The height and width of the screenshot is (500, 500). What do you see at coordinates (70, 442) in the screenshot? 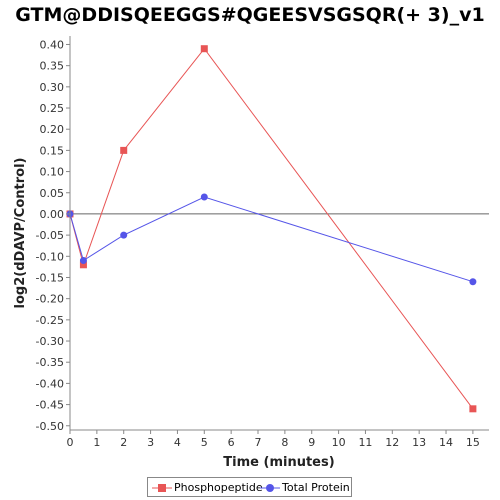
I see `x-tick-label: 0` at bounding box center [70, 442].